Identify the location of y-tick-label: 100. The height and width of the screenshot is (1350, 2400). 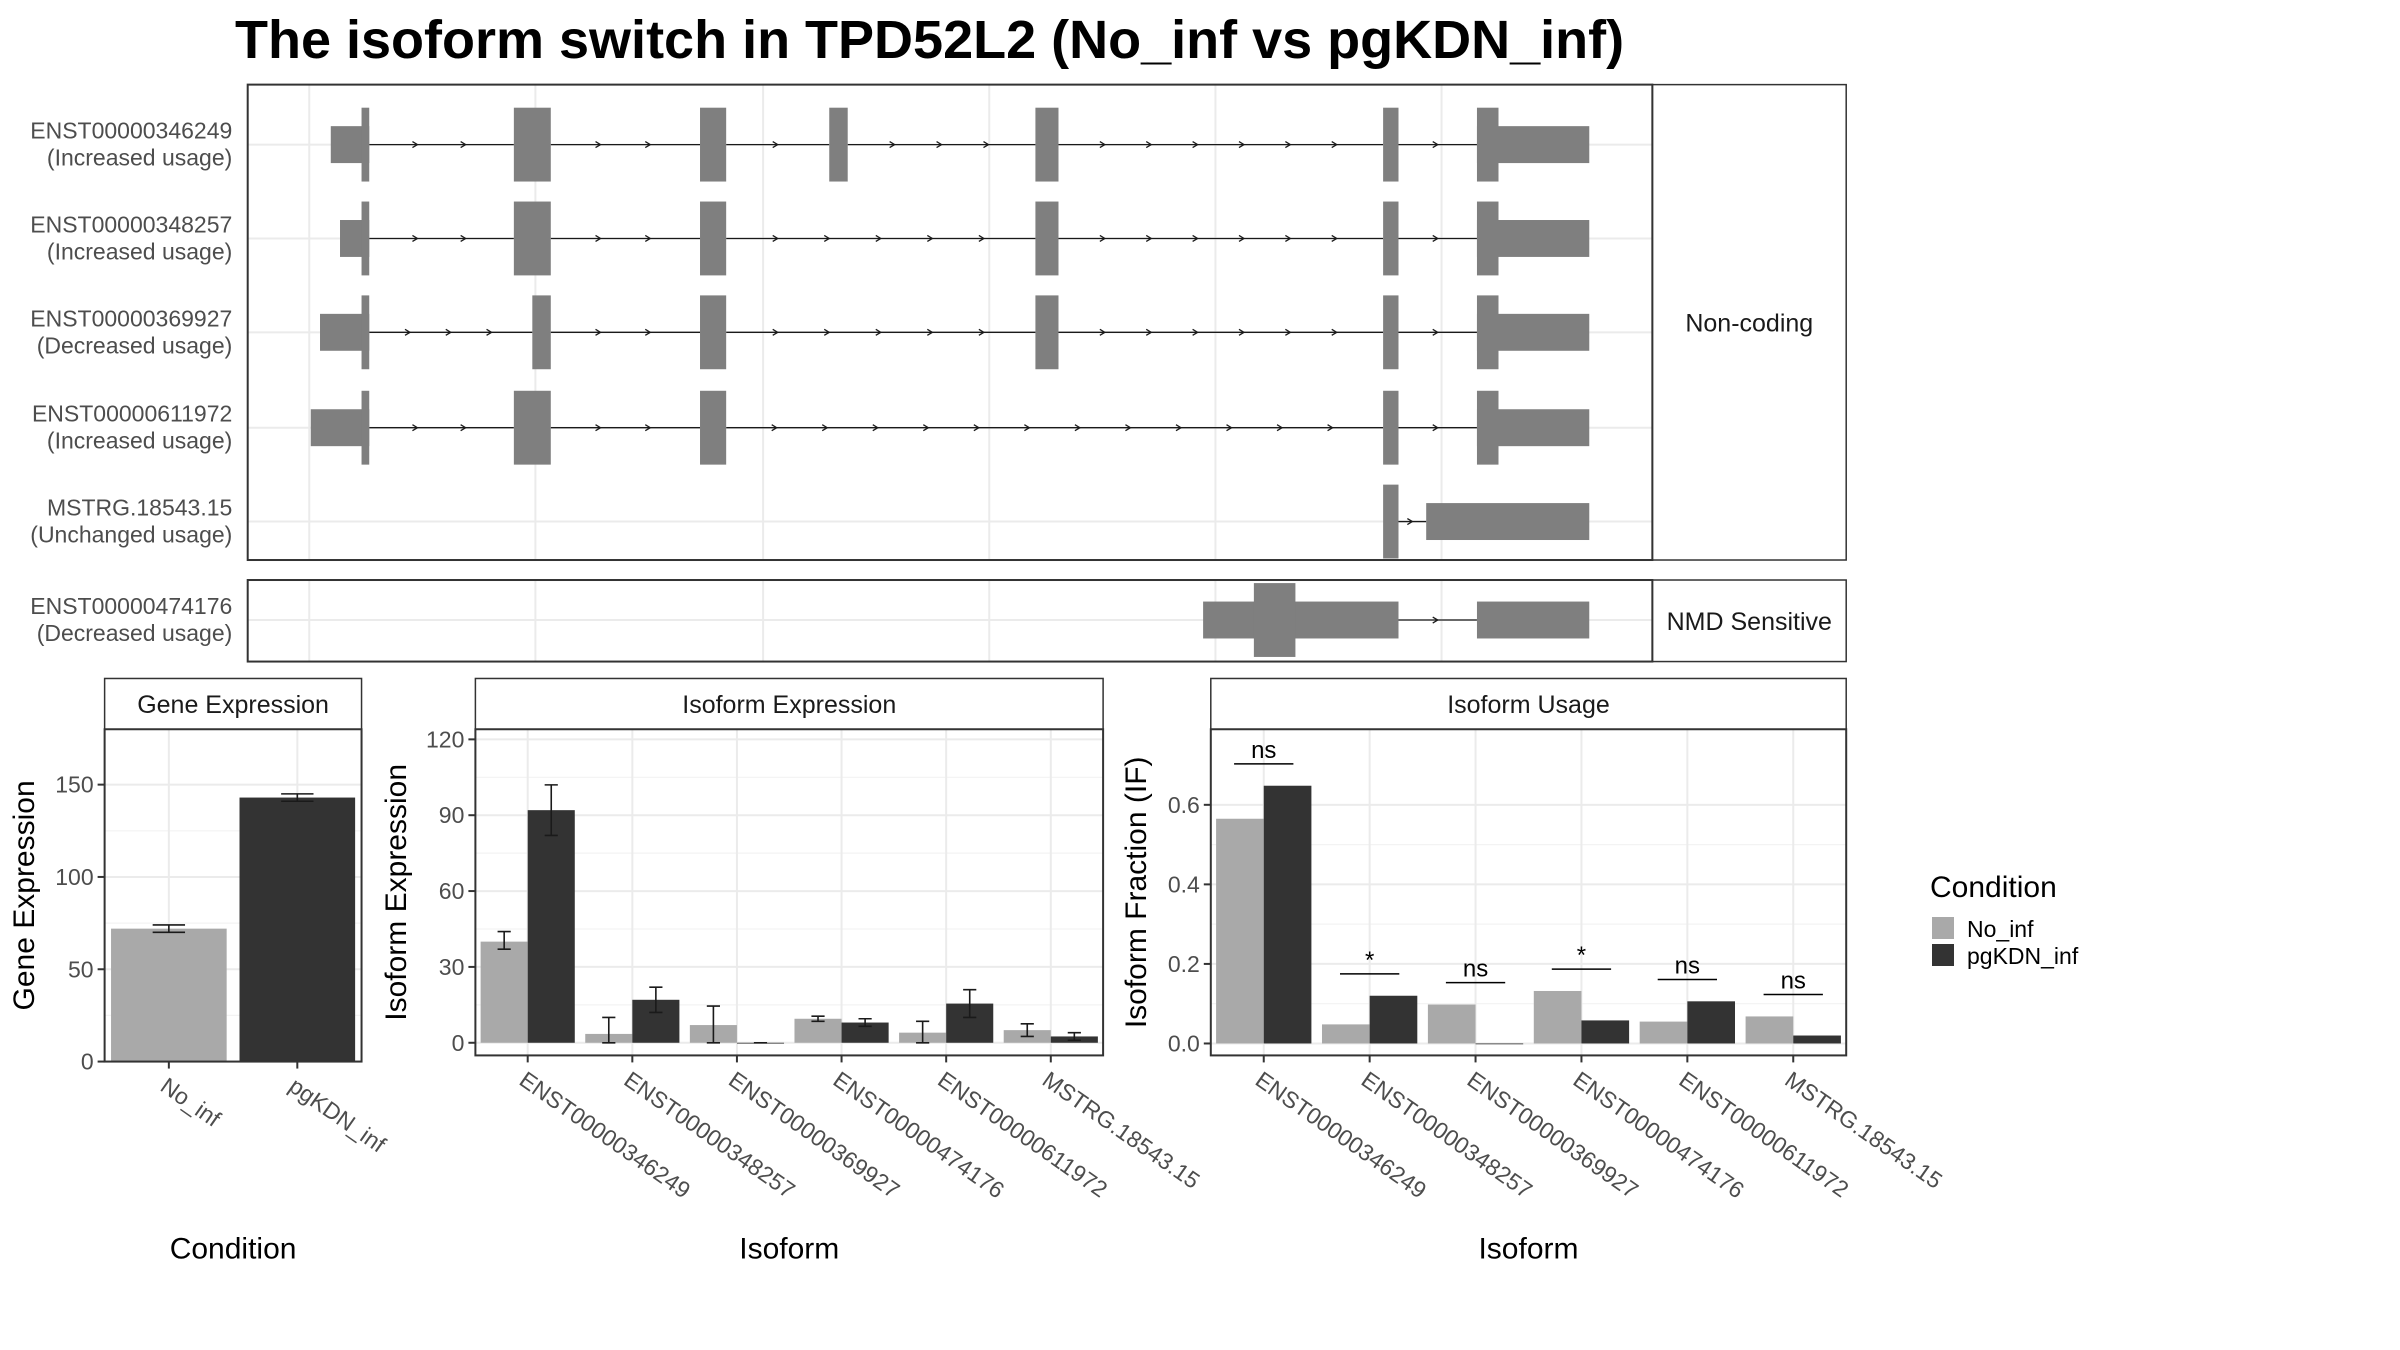
(74, 877).